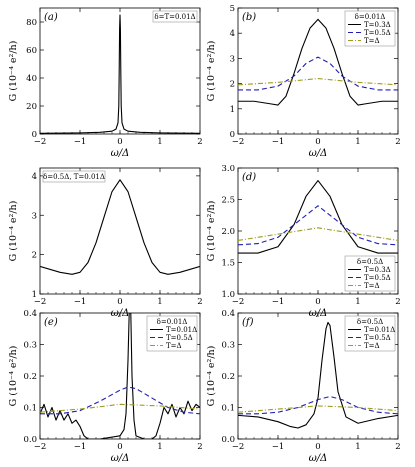  Describe the element at coordinates (172, 322) in the screenshot. I see `legend-header: δ=0.01Δ` at that location.